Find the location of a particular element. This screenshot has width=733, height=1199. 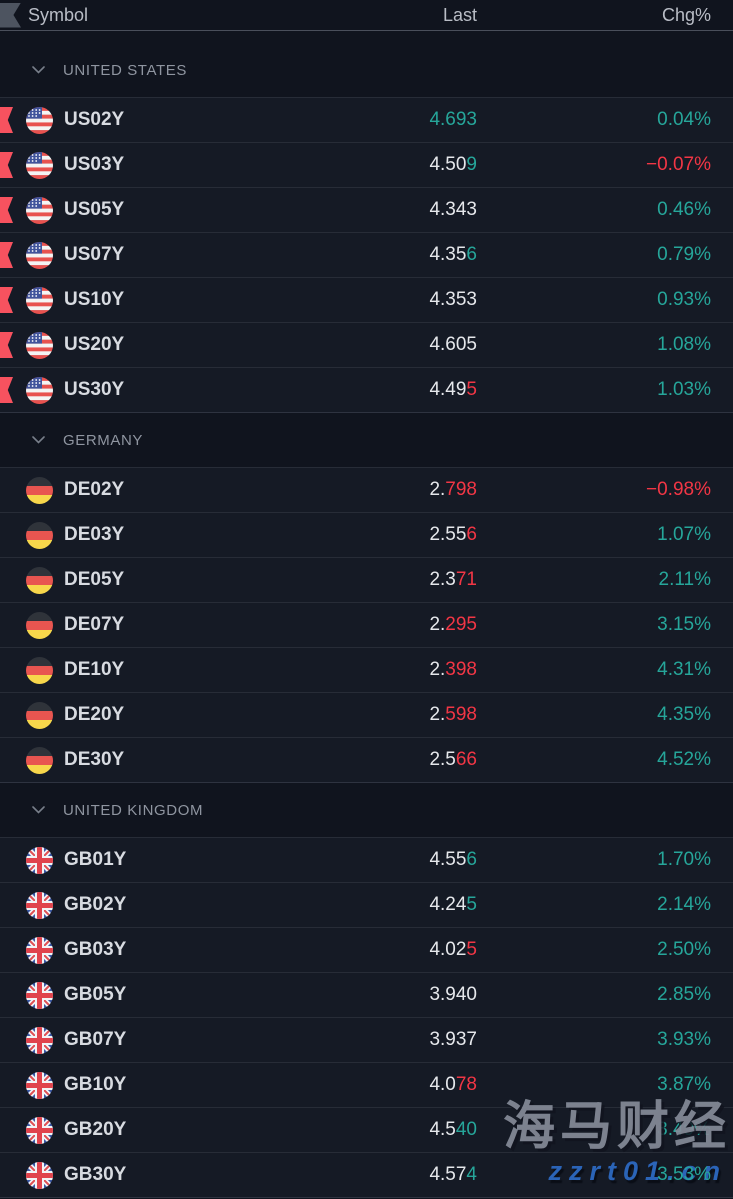

chg-value: 2.50% is located at coordinates (684, 949).